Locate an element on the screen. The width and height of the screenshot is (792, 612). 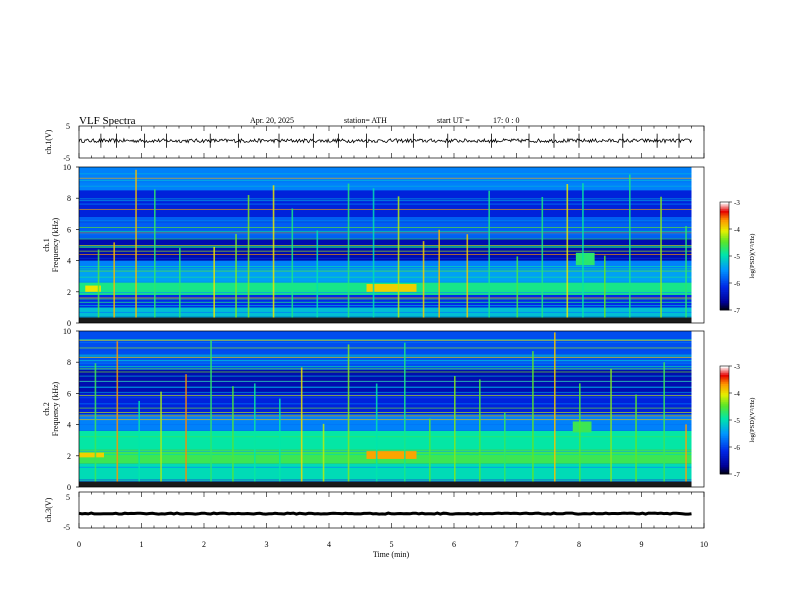
ch3-ylabel: ch.3(V) is located at coordinates (48, 509).